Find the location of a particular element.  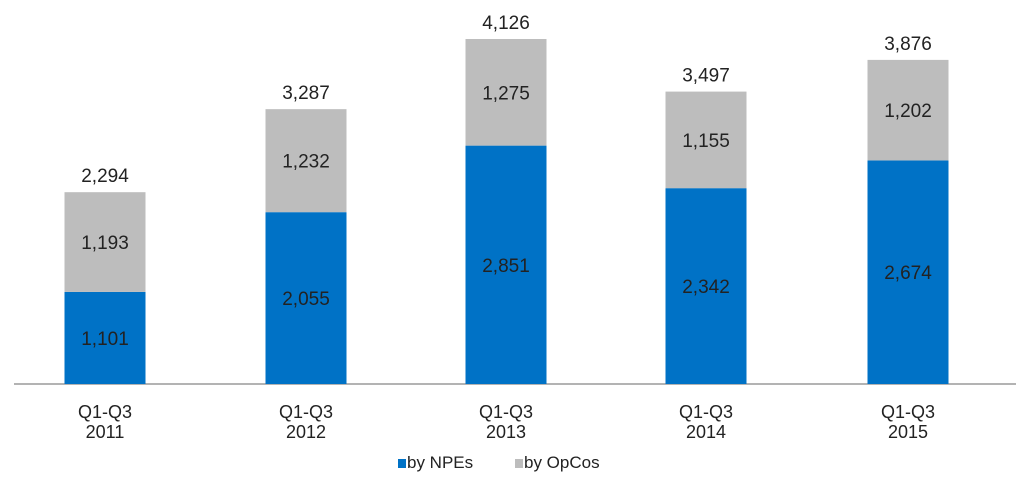

x-tick-label-1-0: Q1-Q3 is located at coordinates (306, 412).